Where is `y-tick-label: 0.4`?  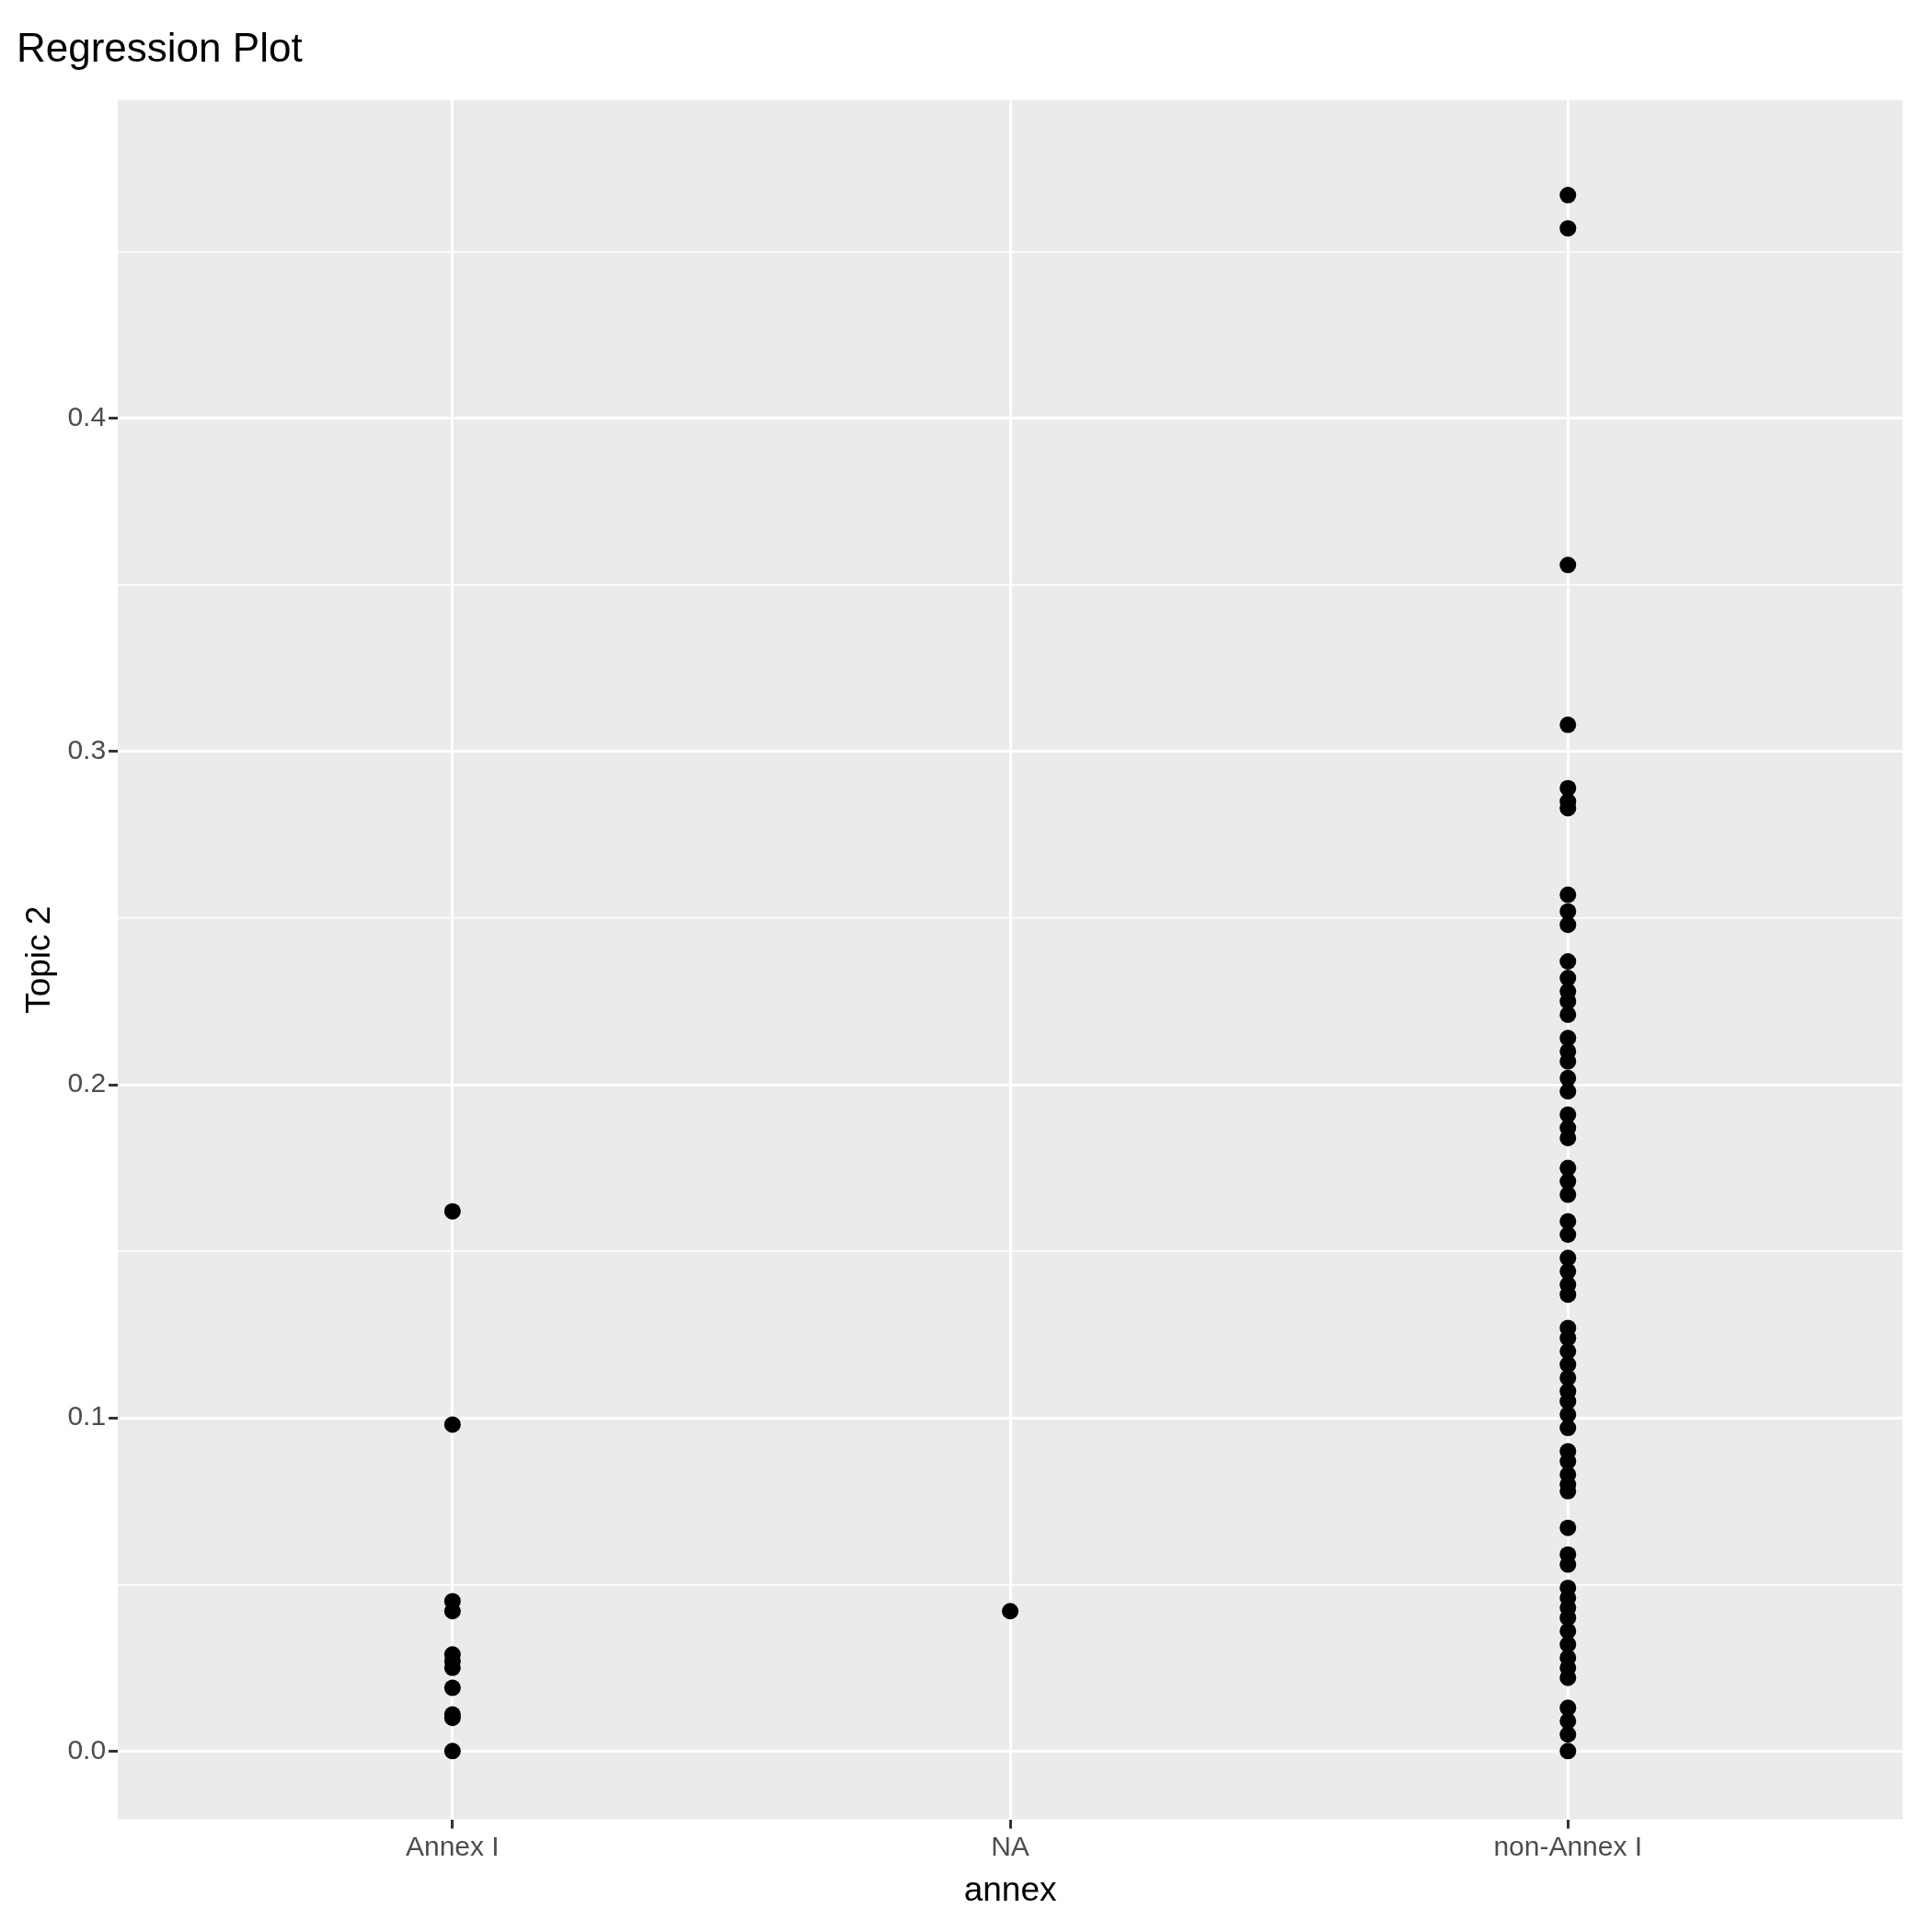
y-tick-label: 0.4 is located at coordinates (87, 415).